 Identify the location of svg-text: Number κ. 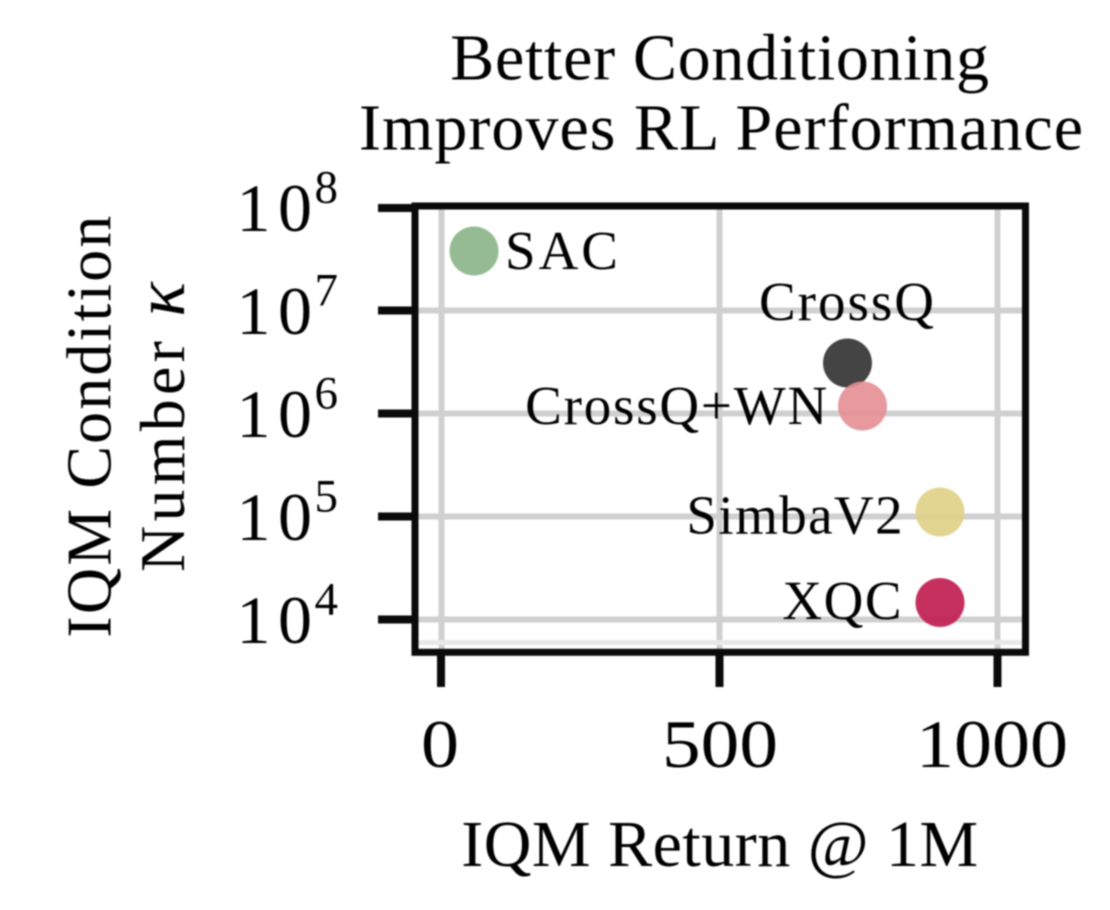
(160, 426).